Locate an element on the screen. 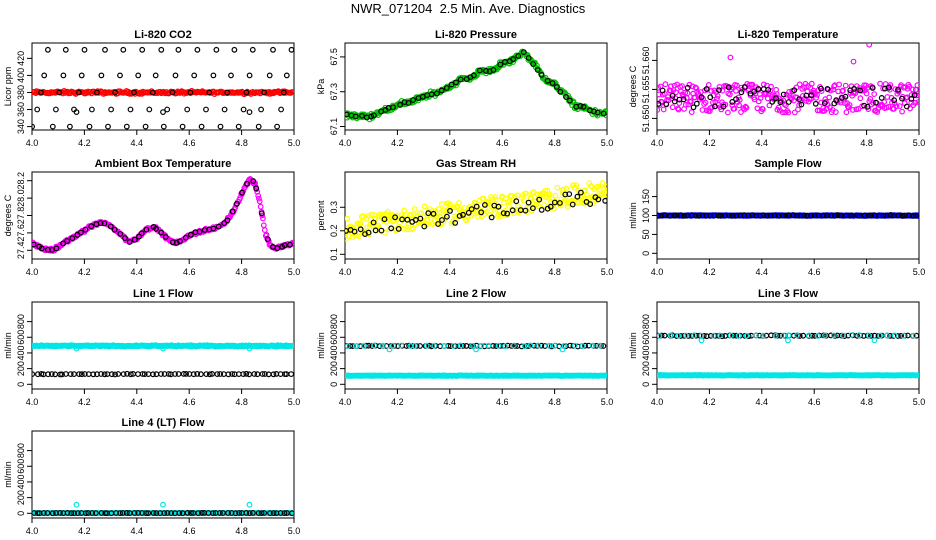 The height and width of the screenshot is (540, 936). y-tick-label: 51.650 is located at coordinates (646, 119).